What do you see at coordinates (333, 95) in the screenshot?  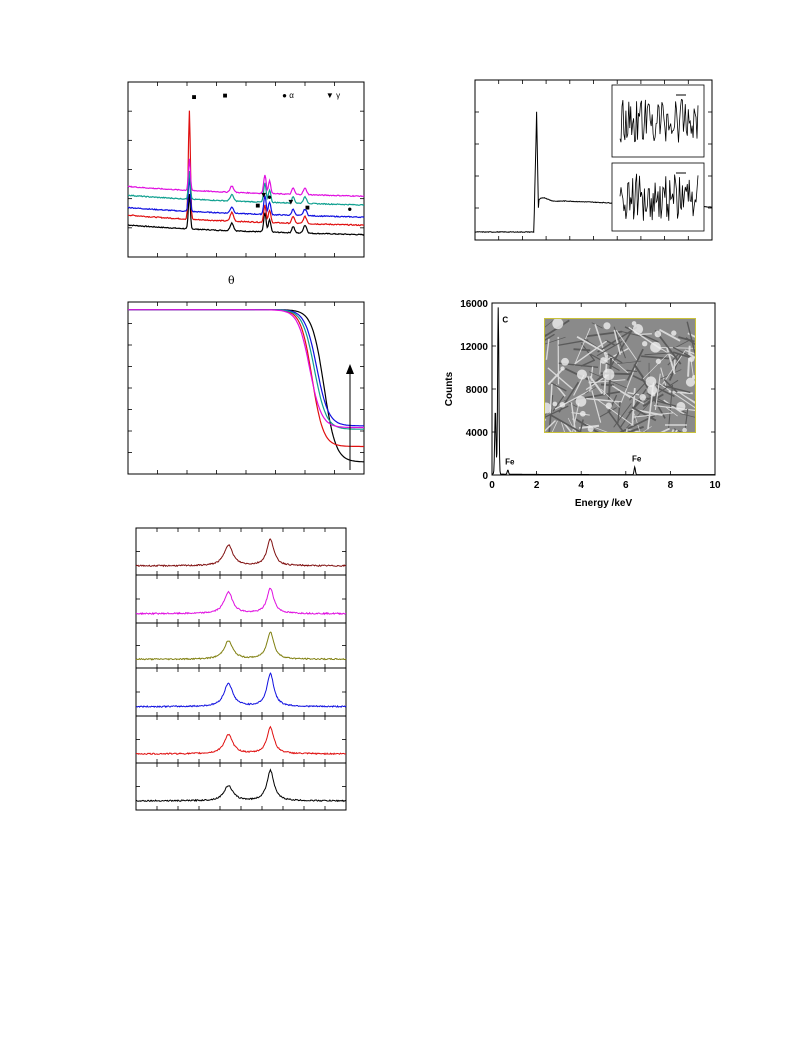 I see `xrd-legend-gamma: ▼ γ` at bounding box center [333, 95].